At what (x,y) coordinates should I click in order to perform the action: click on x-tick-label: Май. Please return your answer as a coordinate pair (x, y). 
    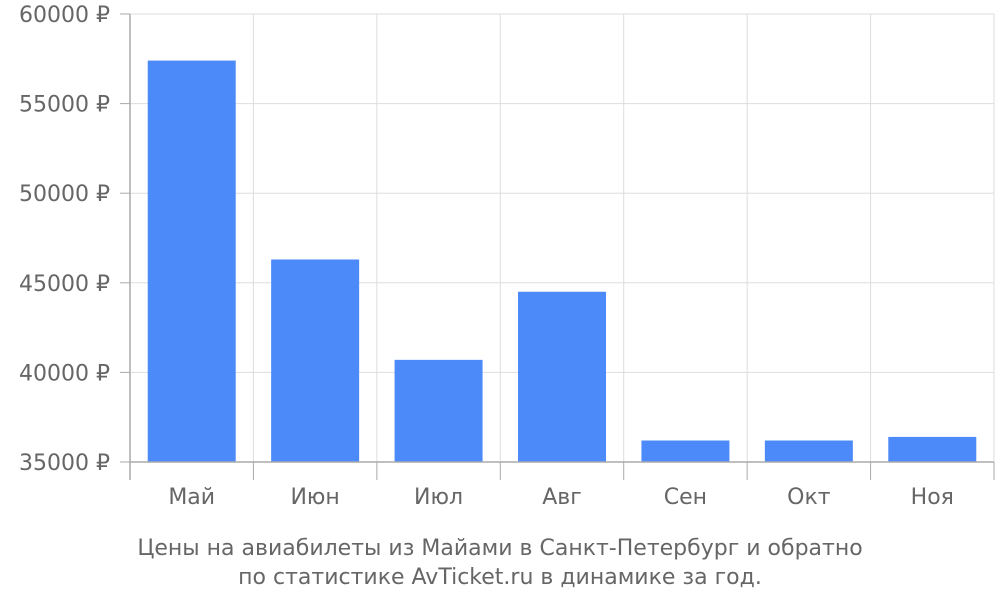
    Looking at the image, I should click on (191, 497).